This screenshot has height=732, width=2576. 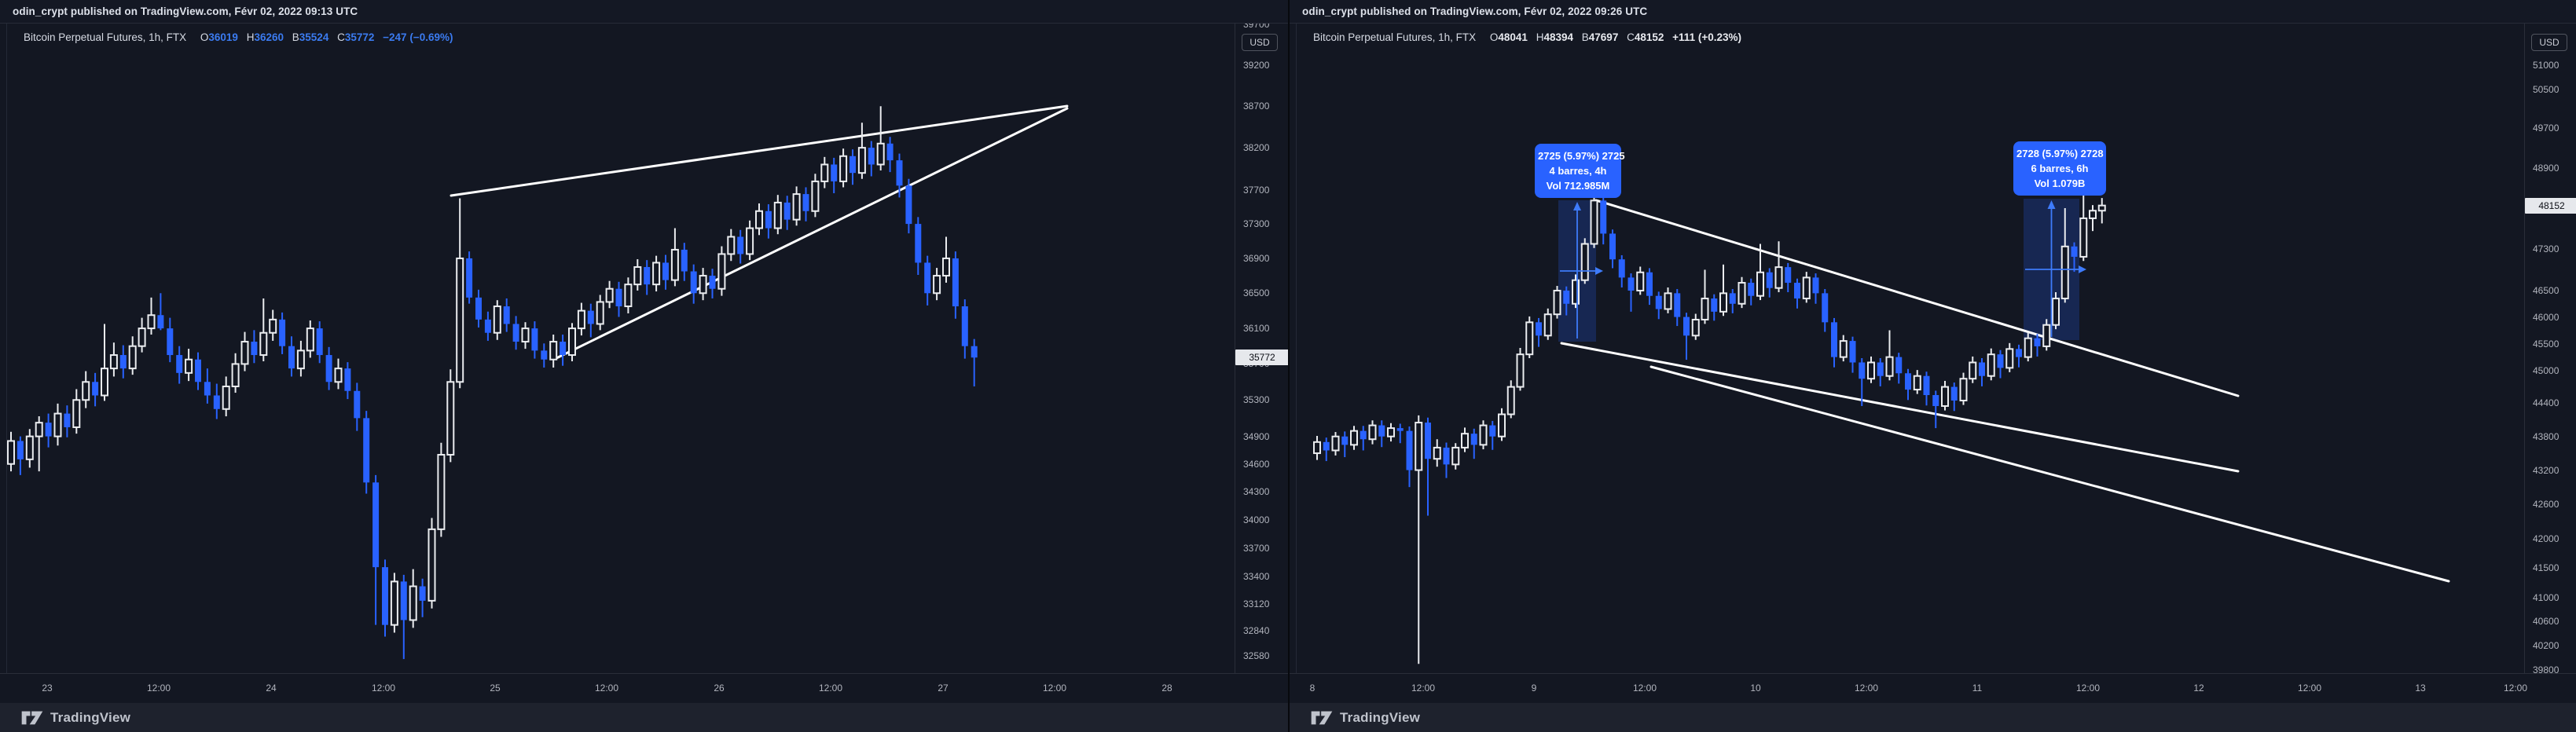 What do you see at coordinates (2546, 538) in the screenshot?
I see `price-axis-label: 42000` at bounding box center [2546, 538].